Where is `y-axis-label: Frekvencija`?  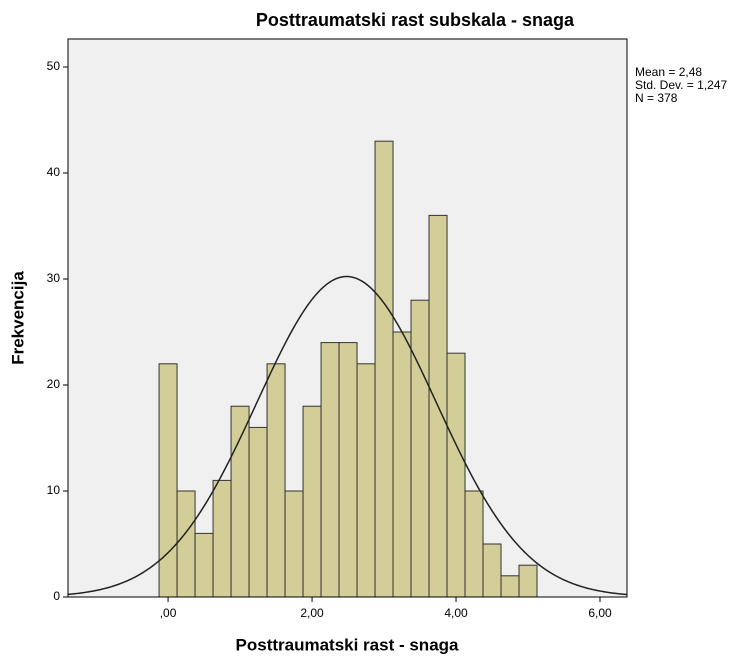
y-axis-label: Frekvencija is located at coordinates (17, 318).